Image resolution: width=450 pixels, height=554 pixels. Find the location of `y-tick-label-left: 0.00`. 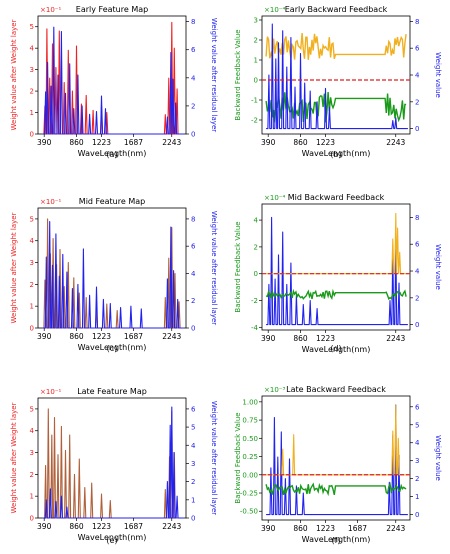

y-tick-label-left: 0.00 is located at coordinates (250, 475).